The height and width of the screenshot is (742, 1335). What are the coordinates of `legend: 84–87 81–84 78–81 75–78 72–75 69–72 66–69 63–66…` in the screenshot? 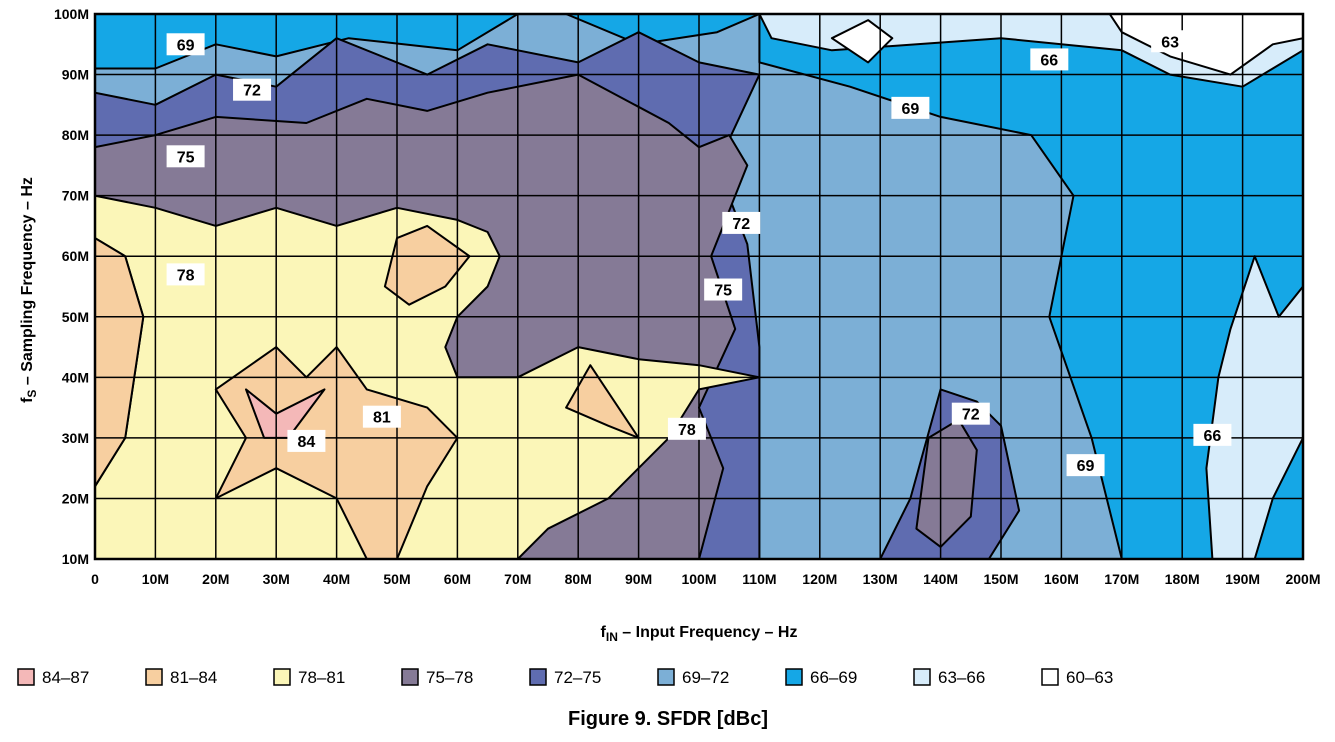 It's located at (565, 677).